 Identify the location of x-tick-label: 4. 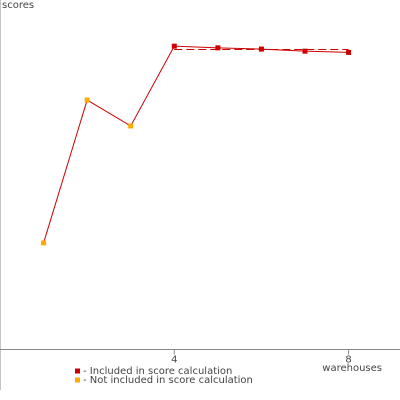
(174, 359).